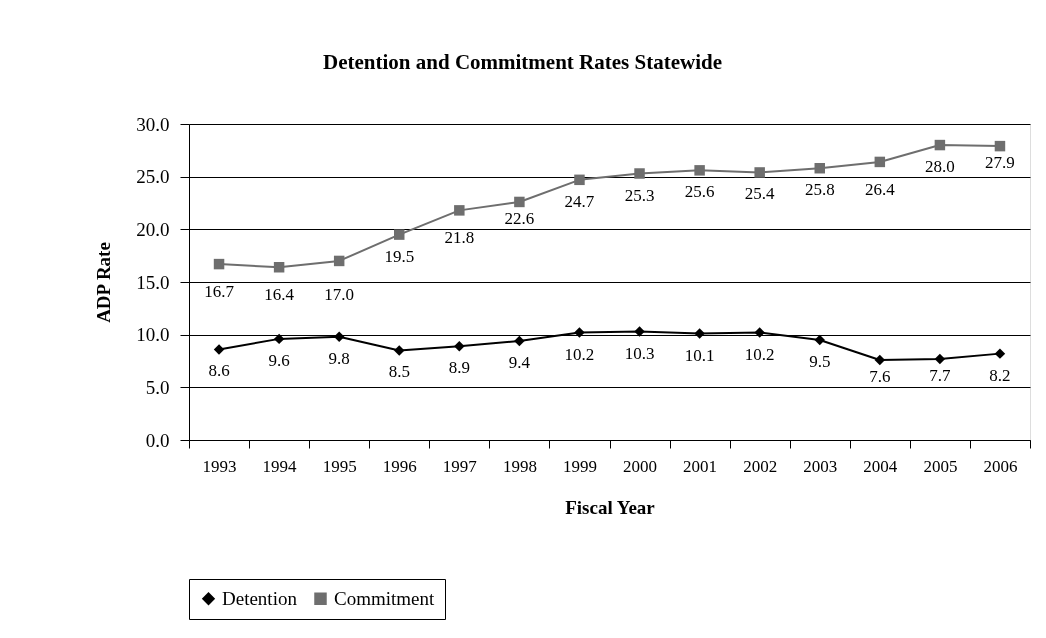 Image resolution: width=1046 pixels, height=638 pixels. What do you see at coordinates (820, 466) in the screenshot?
I see `x-tick-label: 2003` at bounding box center [820, 466].